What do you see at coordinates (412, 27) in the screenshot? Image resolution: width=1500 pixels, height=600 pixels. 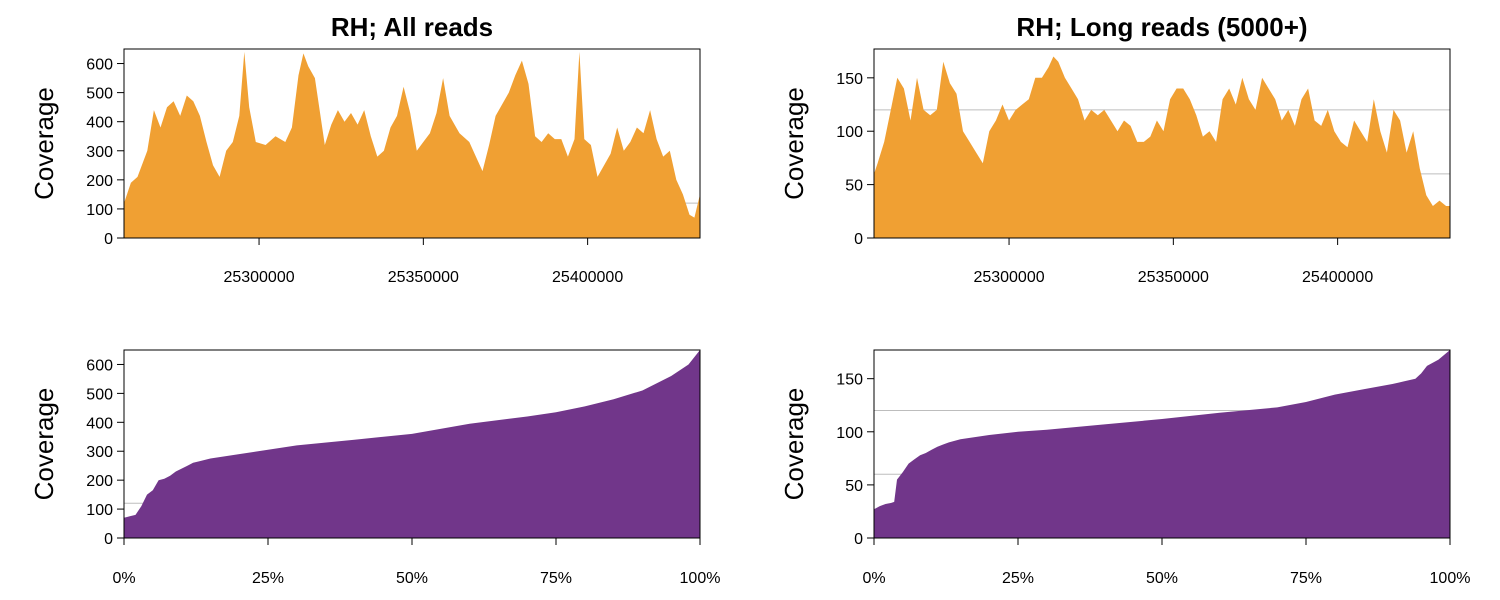 I see `panel-title: RH; All reads` at bounding box center [412, 27].